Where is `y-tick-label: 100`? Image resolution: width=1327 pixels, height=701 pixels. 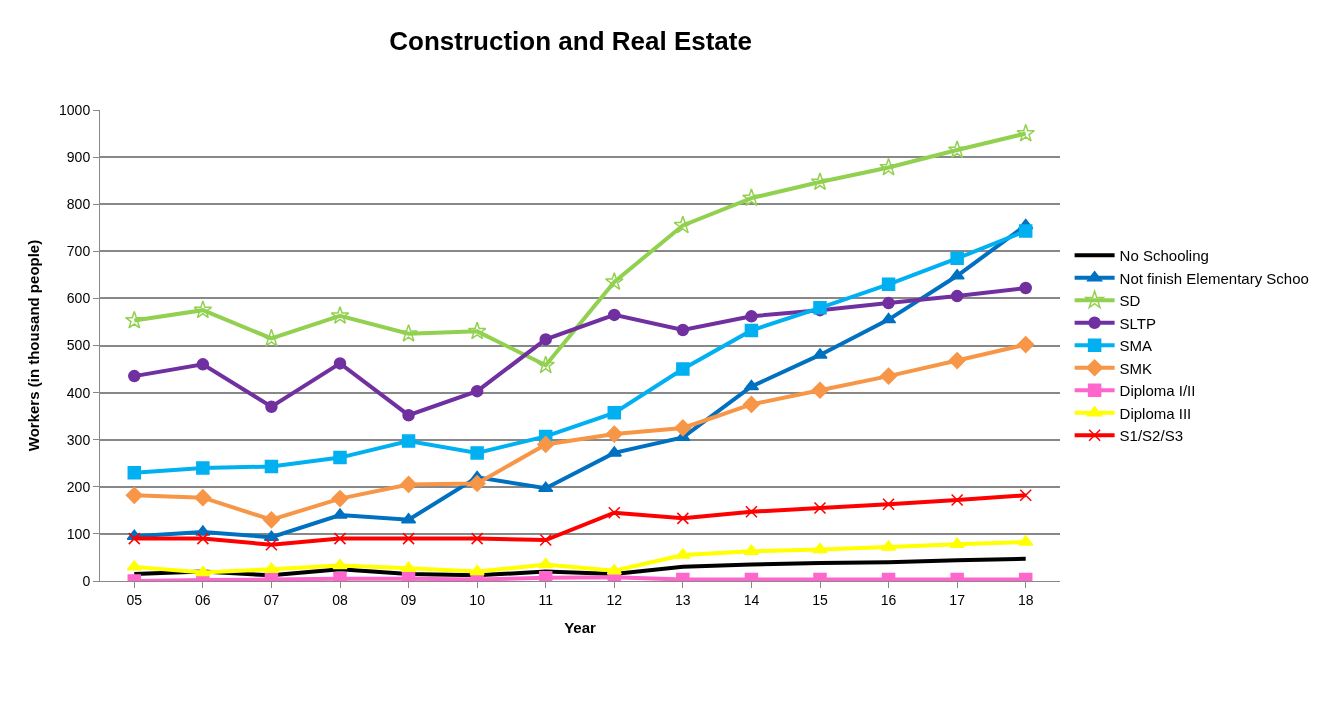
y-tick-label: 100 is located at coordinates (78, 533).